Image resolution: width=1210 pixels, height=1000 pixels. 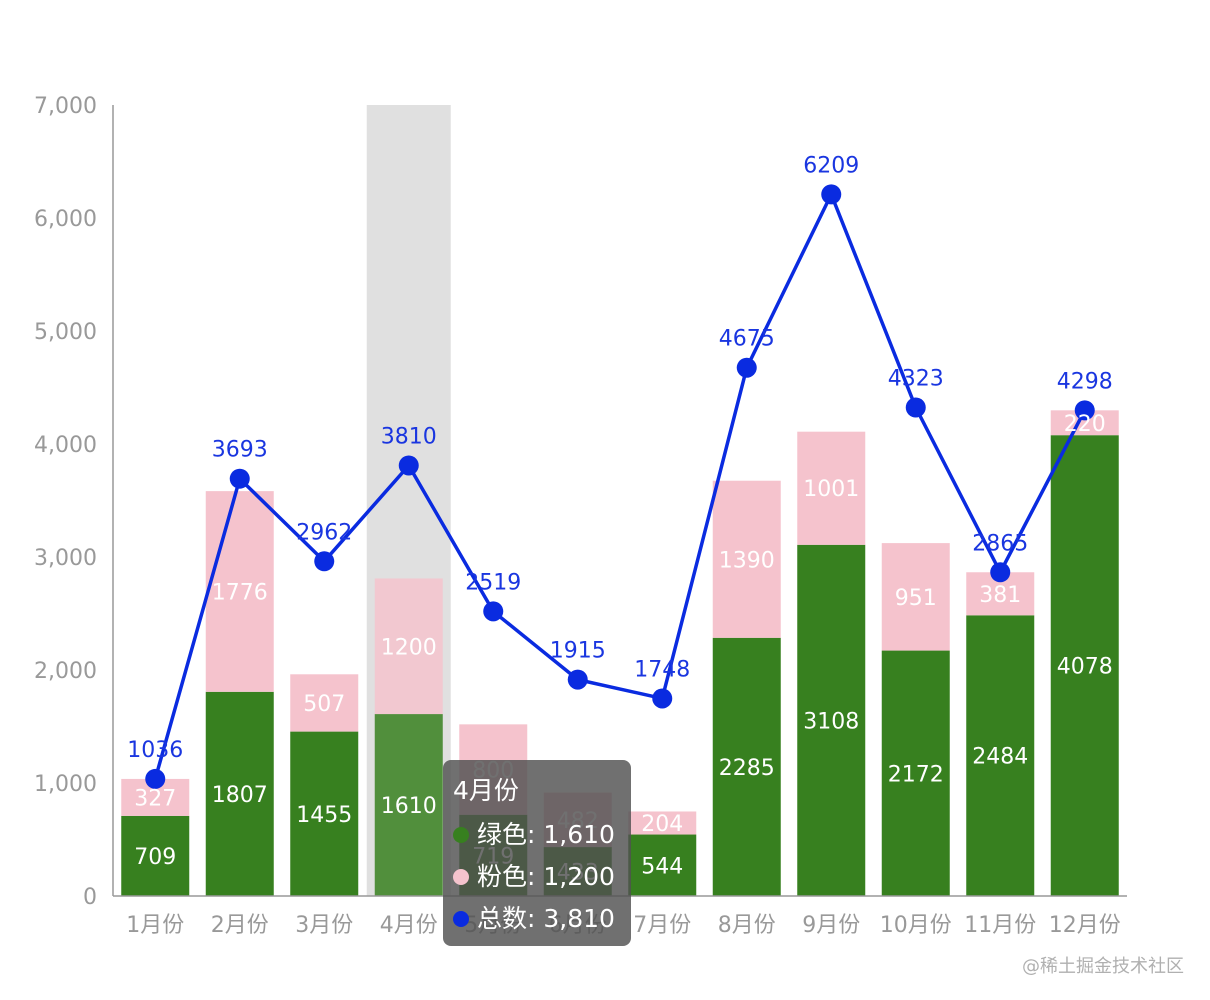 I want to click on tooltip-row-pink: 粉色: 1,200, so click(x=542, y=877).